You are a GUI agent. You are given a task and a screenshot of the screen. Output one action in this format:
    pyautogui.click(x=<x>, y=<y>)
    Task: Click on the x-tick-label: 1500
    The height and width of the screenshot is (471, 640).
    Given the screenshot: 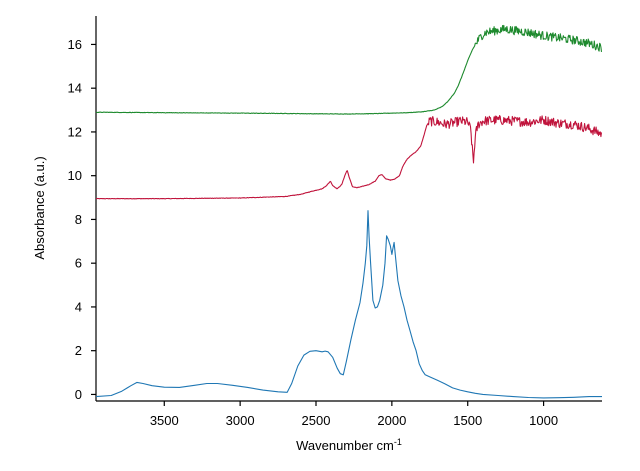 What is the action you would take?
    pyautogui.click(x=467, y=420)
    